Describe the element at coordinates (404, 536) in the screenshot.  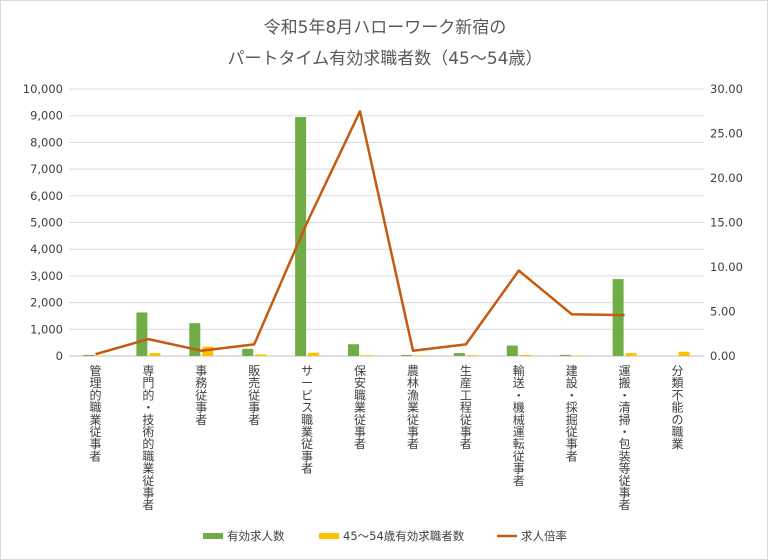
I see `legend-label: 45～54歳有効求職者数` at that location.